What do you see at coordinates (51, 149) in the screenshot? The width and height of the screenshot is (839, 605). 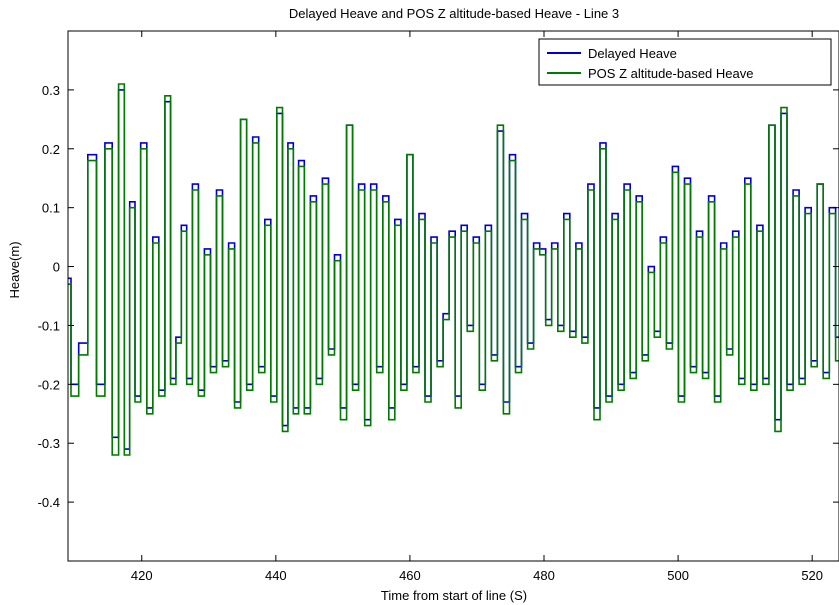 I see `y-tick-label: 0.2` at bounding box center [51, 149].